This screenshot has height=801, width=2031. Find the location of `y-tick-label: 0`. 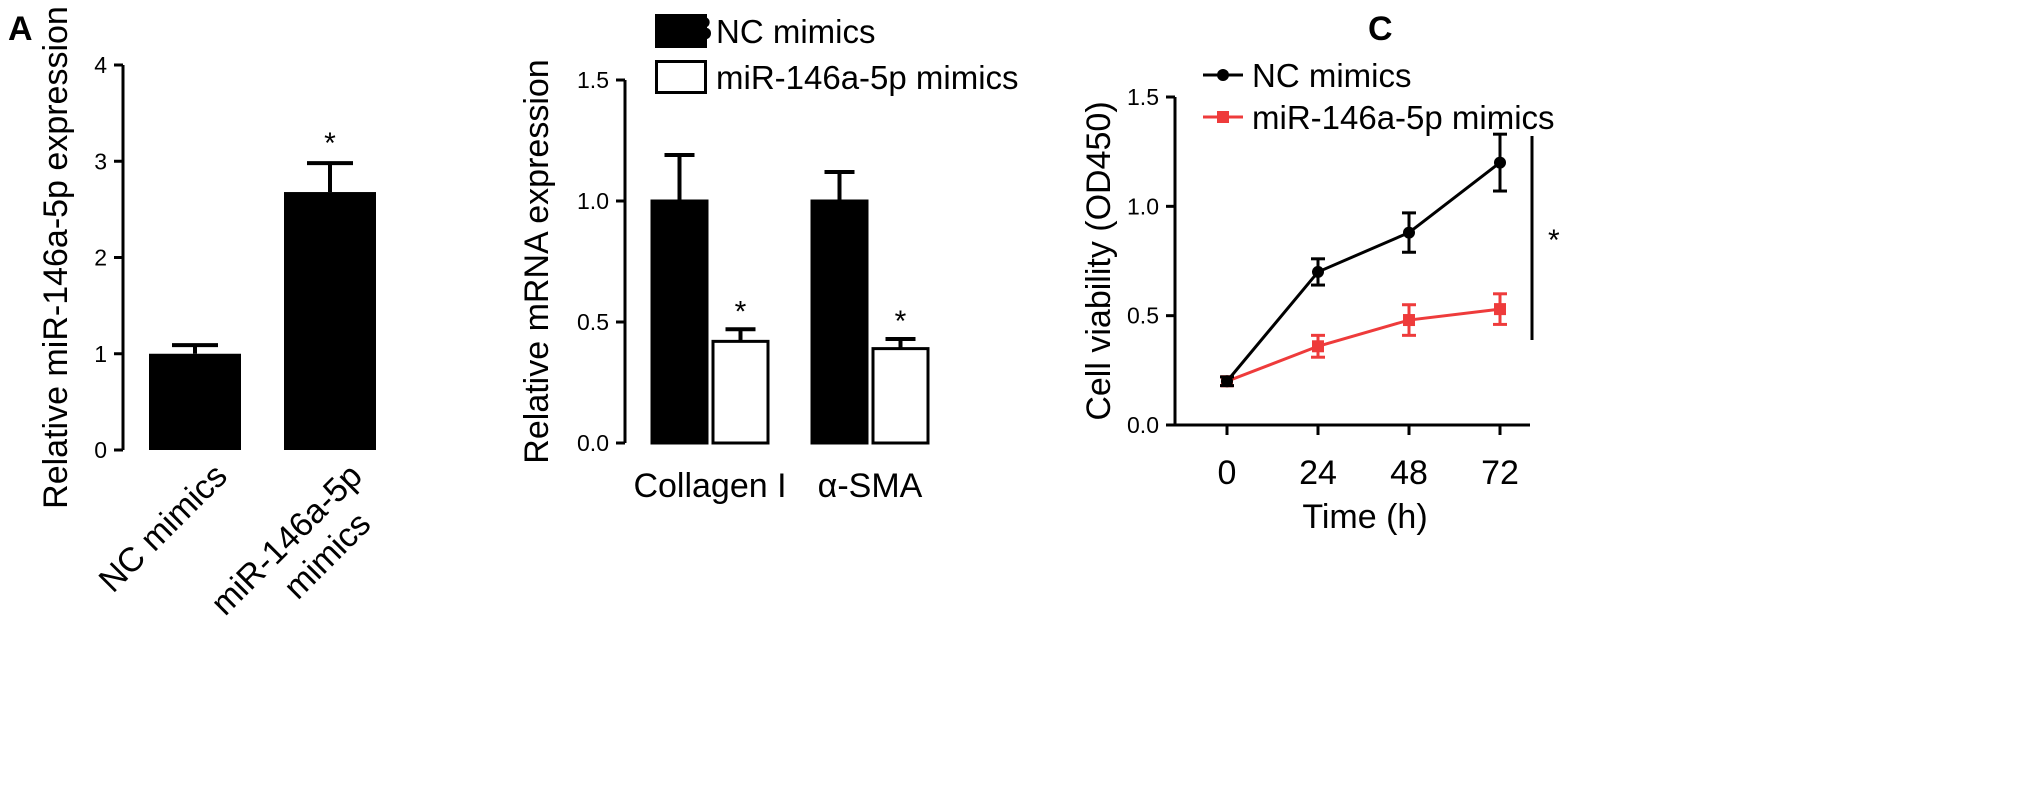

y-tick-label: 0 is located at coordinates (100, 450).